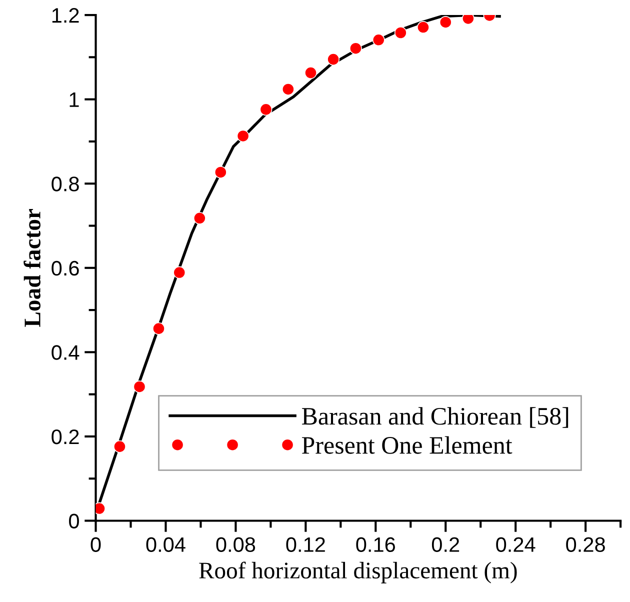  I want to click on y-tick-label: 0.6, so click(65, 268).